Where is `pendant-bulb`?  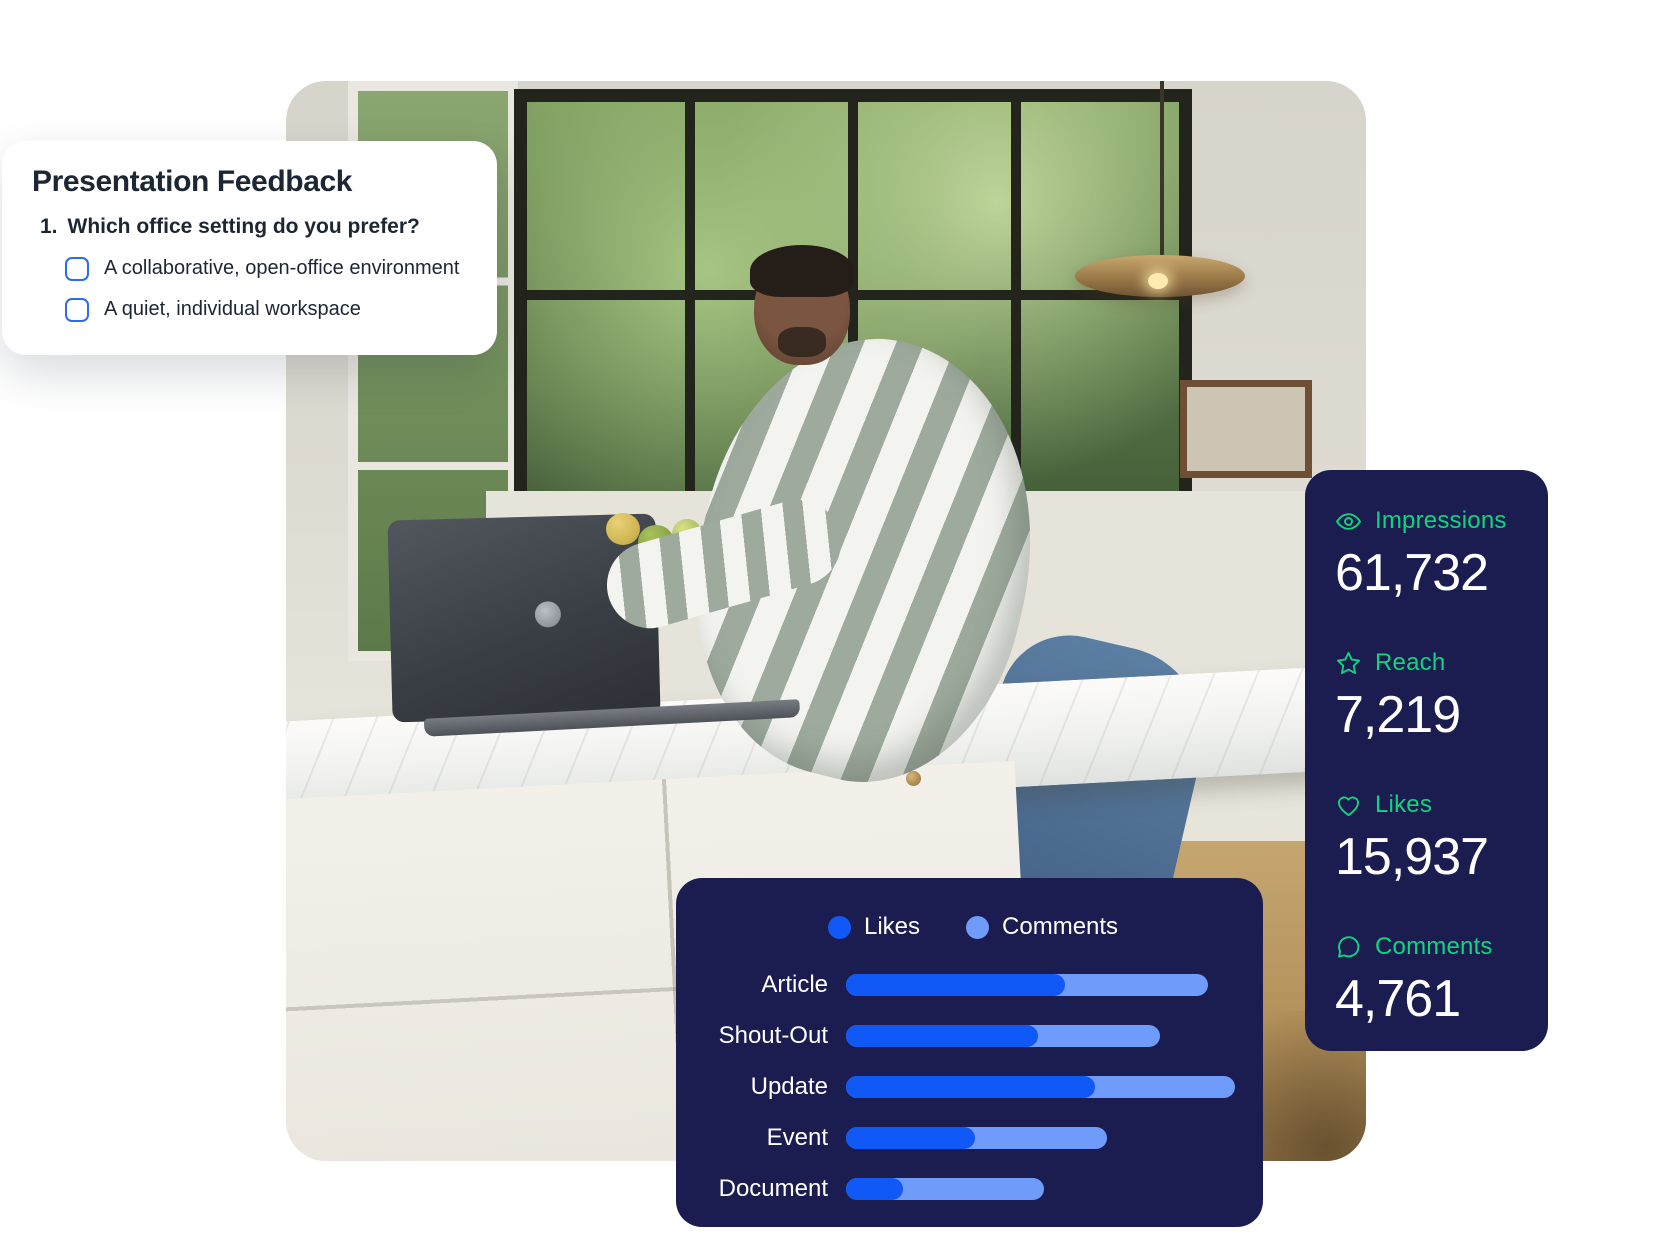
pendant-bulb is located at coordinates (1158, 281).